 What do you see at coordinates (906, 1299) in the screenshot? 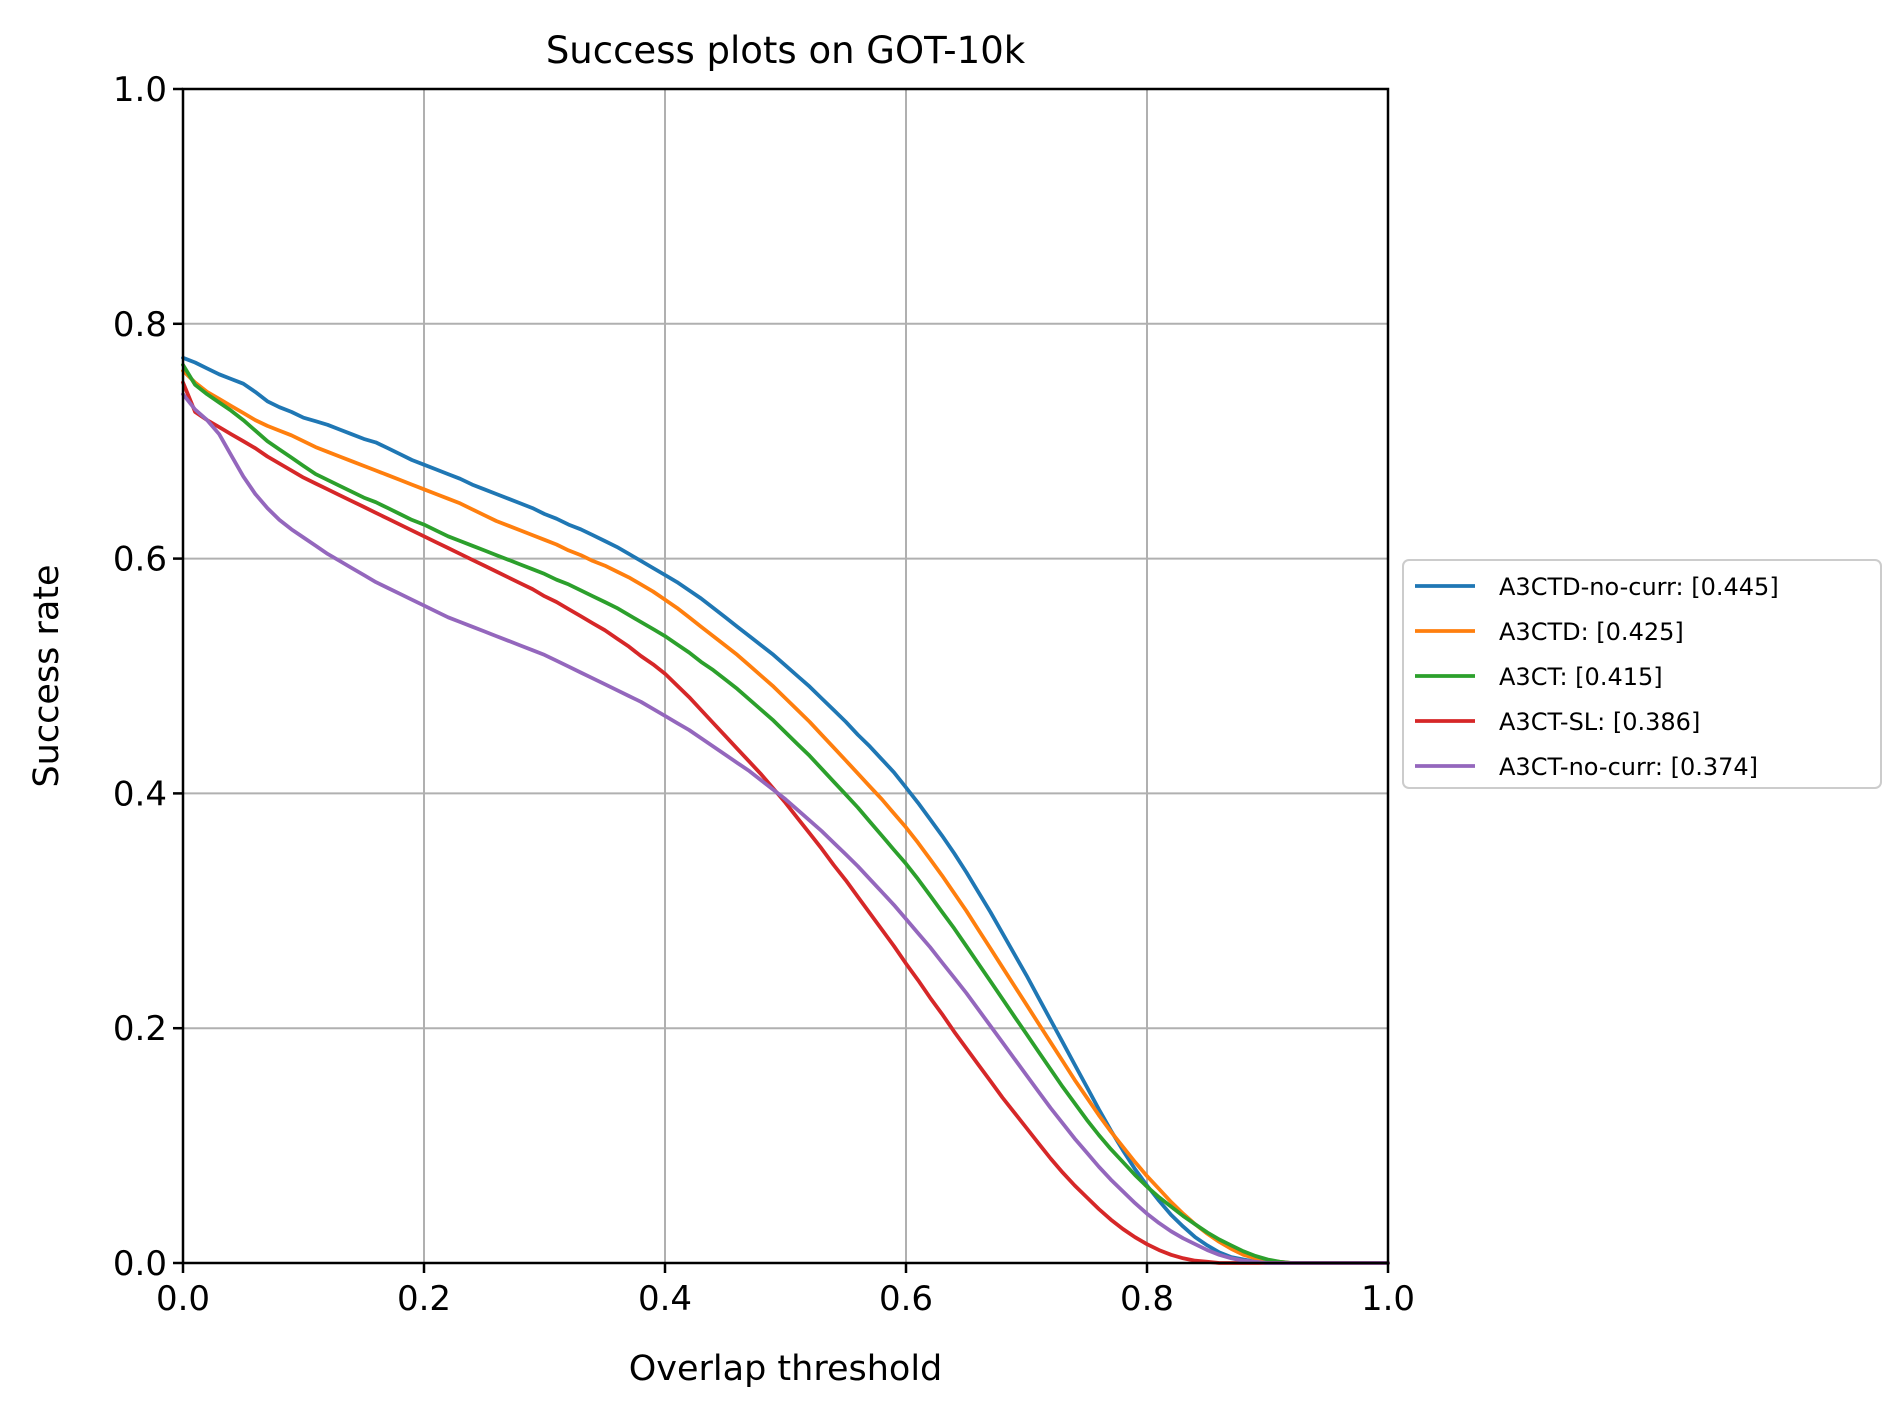
I see `x-tick-label: 0.6` at bounding box center [906, 1299].